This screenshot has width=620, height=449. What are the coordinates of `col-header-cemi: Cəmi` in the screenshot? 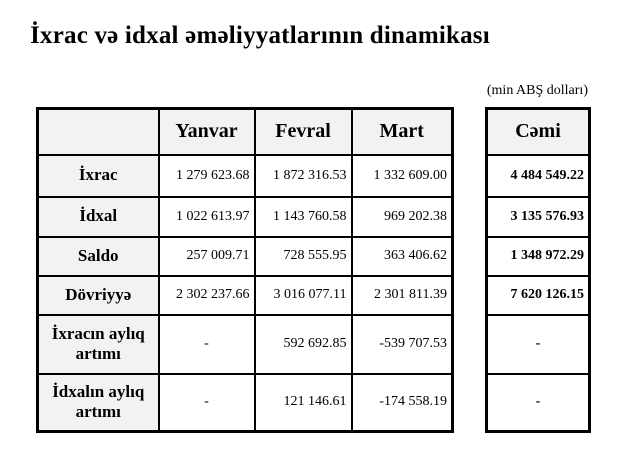 It's located at (538, 131).